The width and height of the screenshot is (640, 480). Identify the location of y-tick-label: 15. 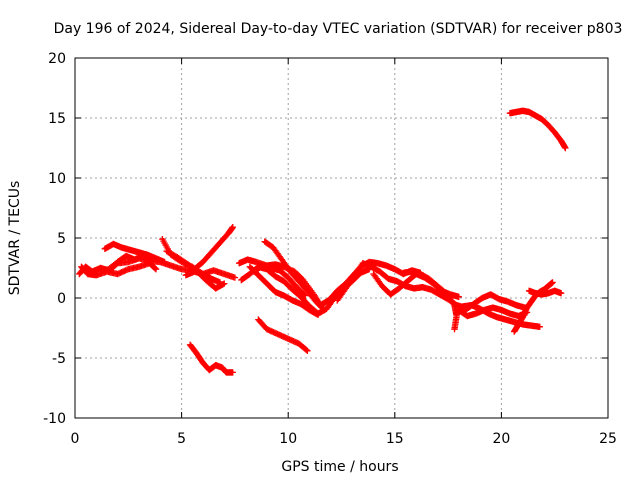
(57, 119).